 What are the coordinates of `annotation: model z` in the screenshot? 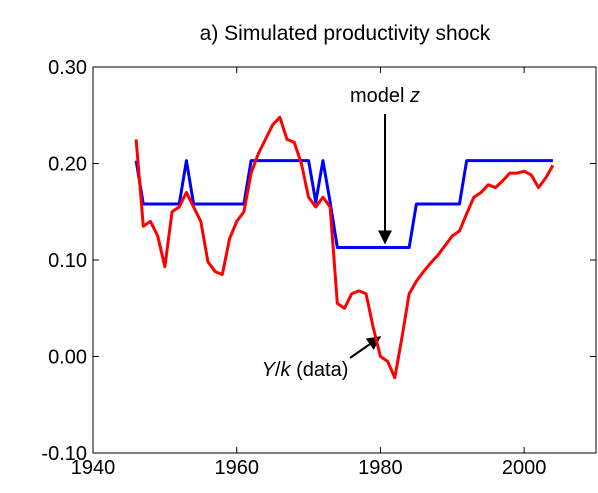 It's located at (385, 96).